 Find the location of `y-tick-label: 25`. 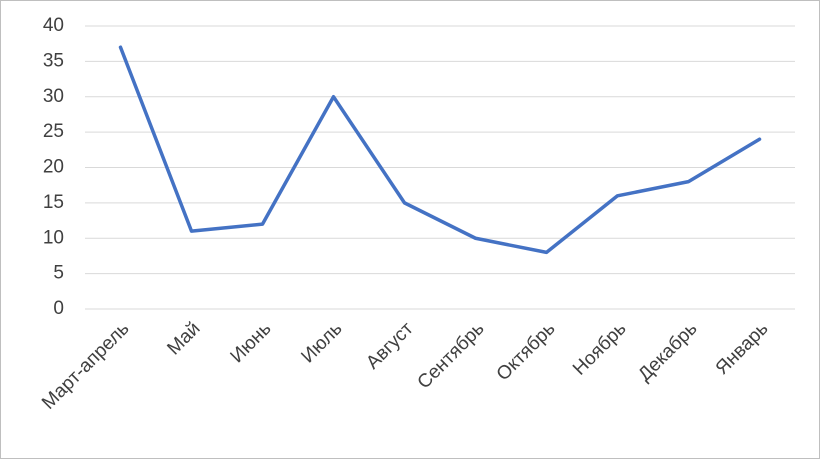

y-tick-label: 25 is located at coordinates (53, 131).